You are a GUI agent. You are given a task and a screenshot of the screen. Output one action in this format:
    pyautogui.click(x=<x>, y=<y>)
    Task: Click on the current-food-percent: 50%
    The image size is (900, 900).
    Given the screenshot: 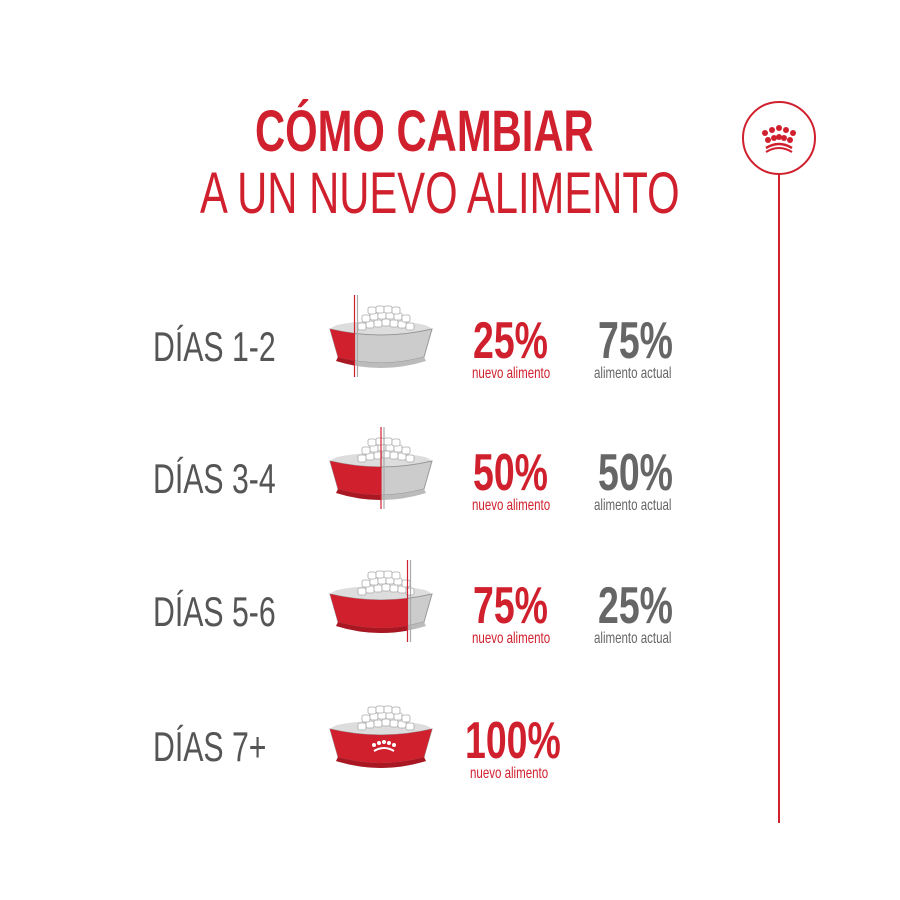 What is the action you would take?
    pyautogui.click(x=635, y=473)
    